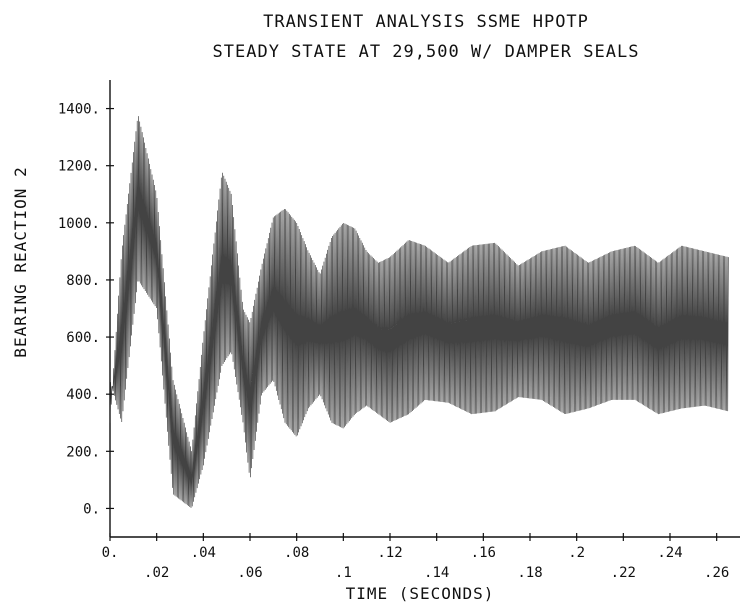 This screenshot has height=608, width=744. What do you see at coordinates (249, 573) in the screenshot?
I see `x-tick-label: .06` at bounding box center [249, 573].